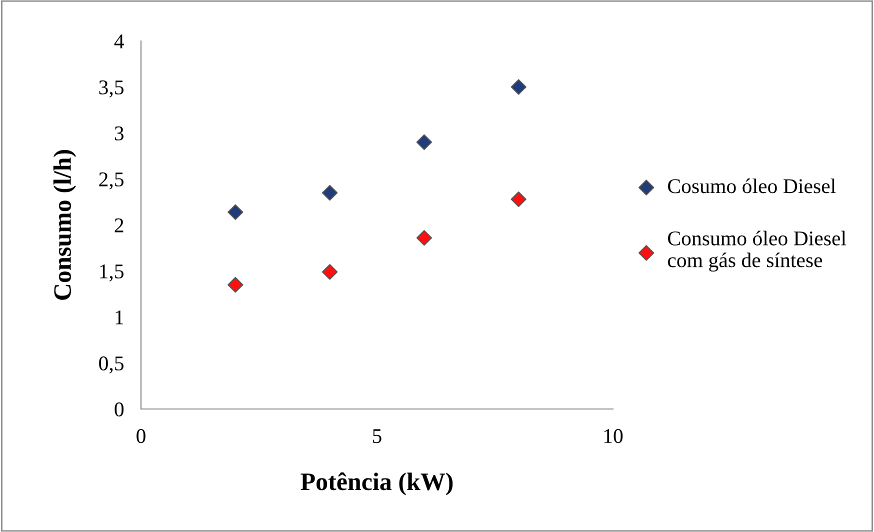  Describe the element at coordinates (757, 251) in the screenshot. I see `legend-label: Consumo óleo Diesel com gás de síntese` at that location.